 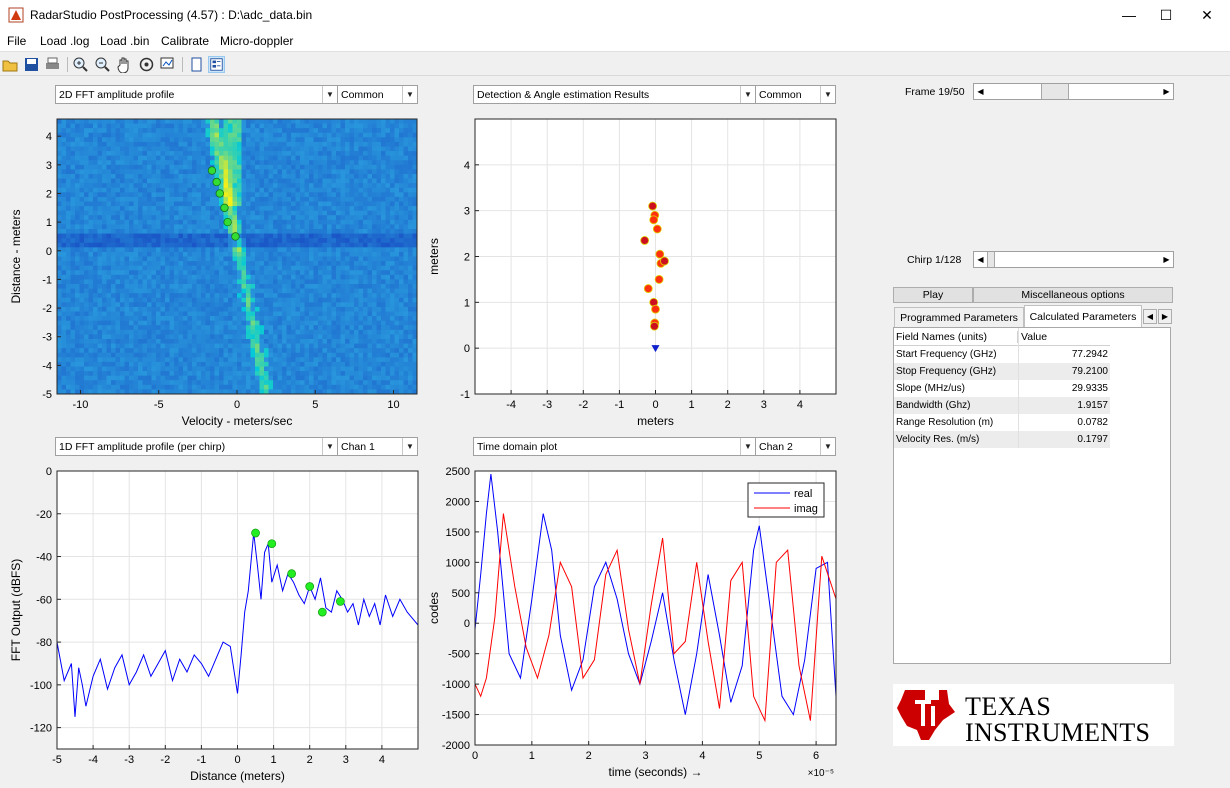 I want to click on pan-icon, so click(x=124, y=64).